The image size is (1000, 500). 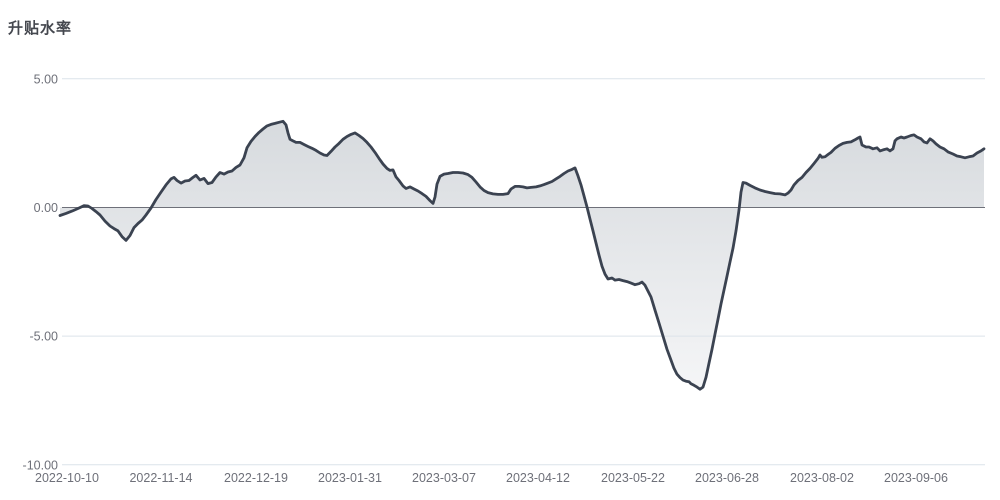 What do you see at coordinates (160, 478) in the screenshot?
I see `x-axis-tick-label: 2022-11-14` at bounding box center [160, 478].